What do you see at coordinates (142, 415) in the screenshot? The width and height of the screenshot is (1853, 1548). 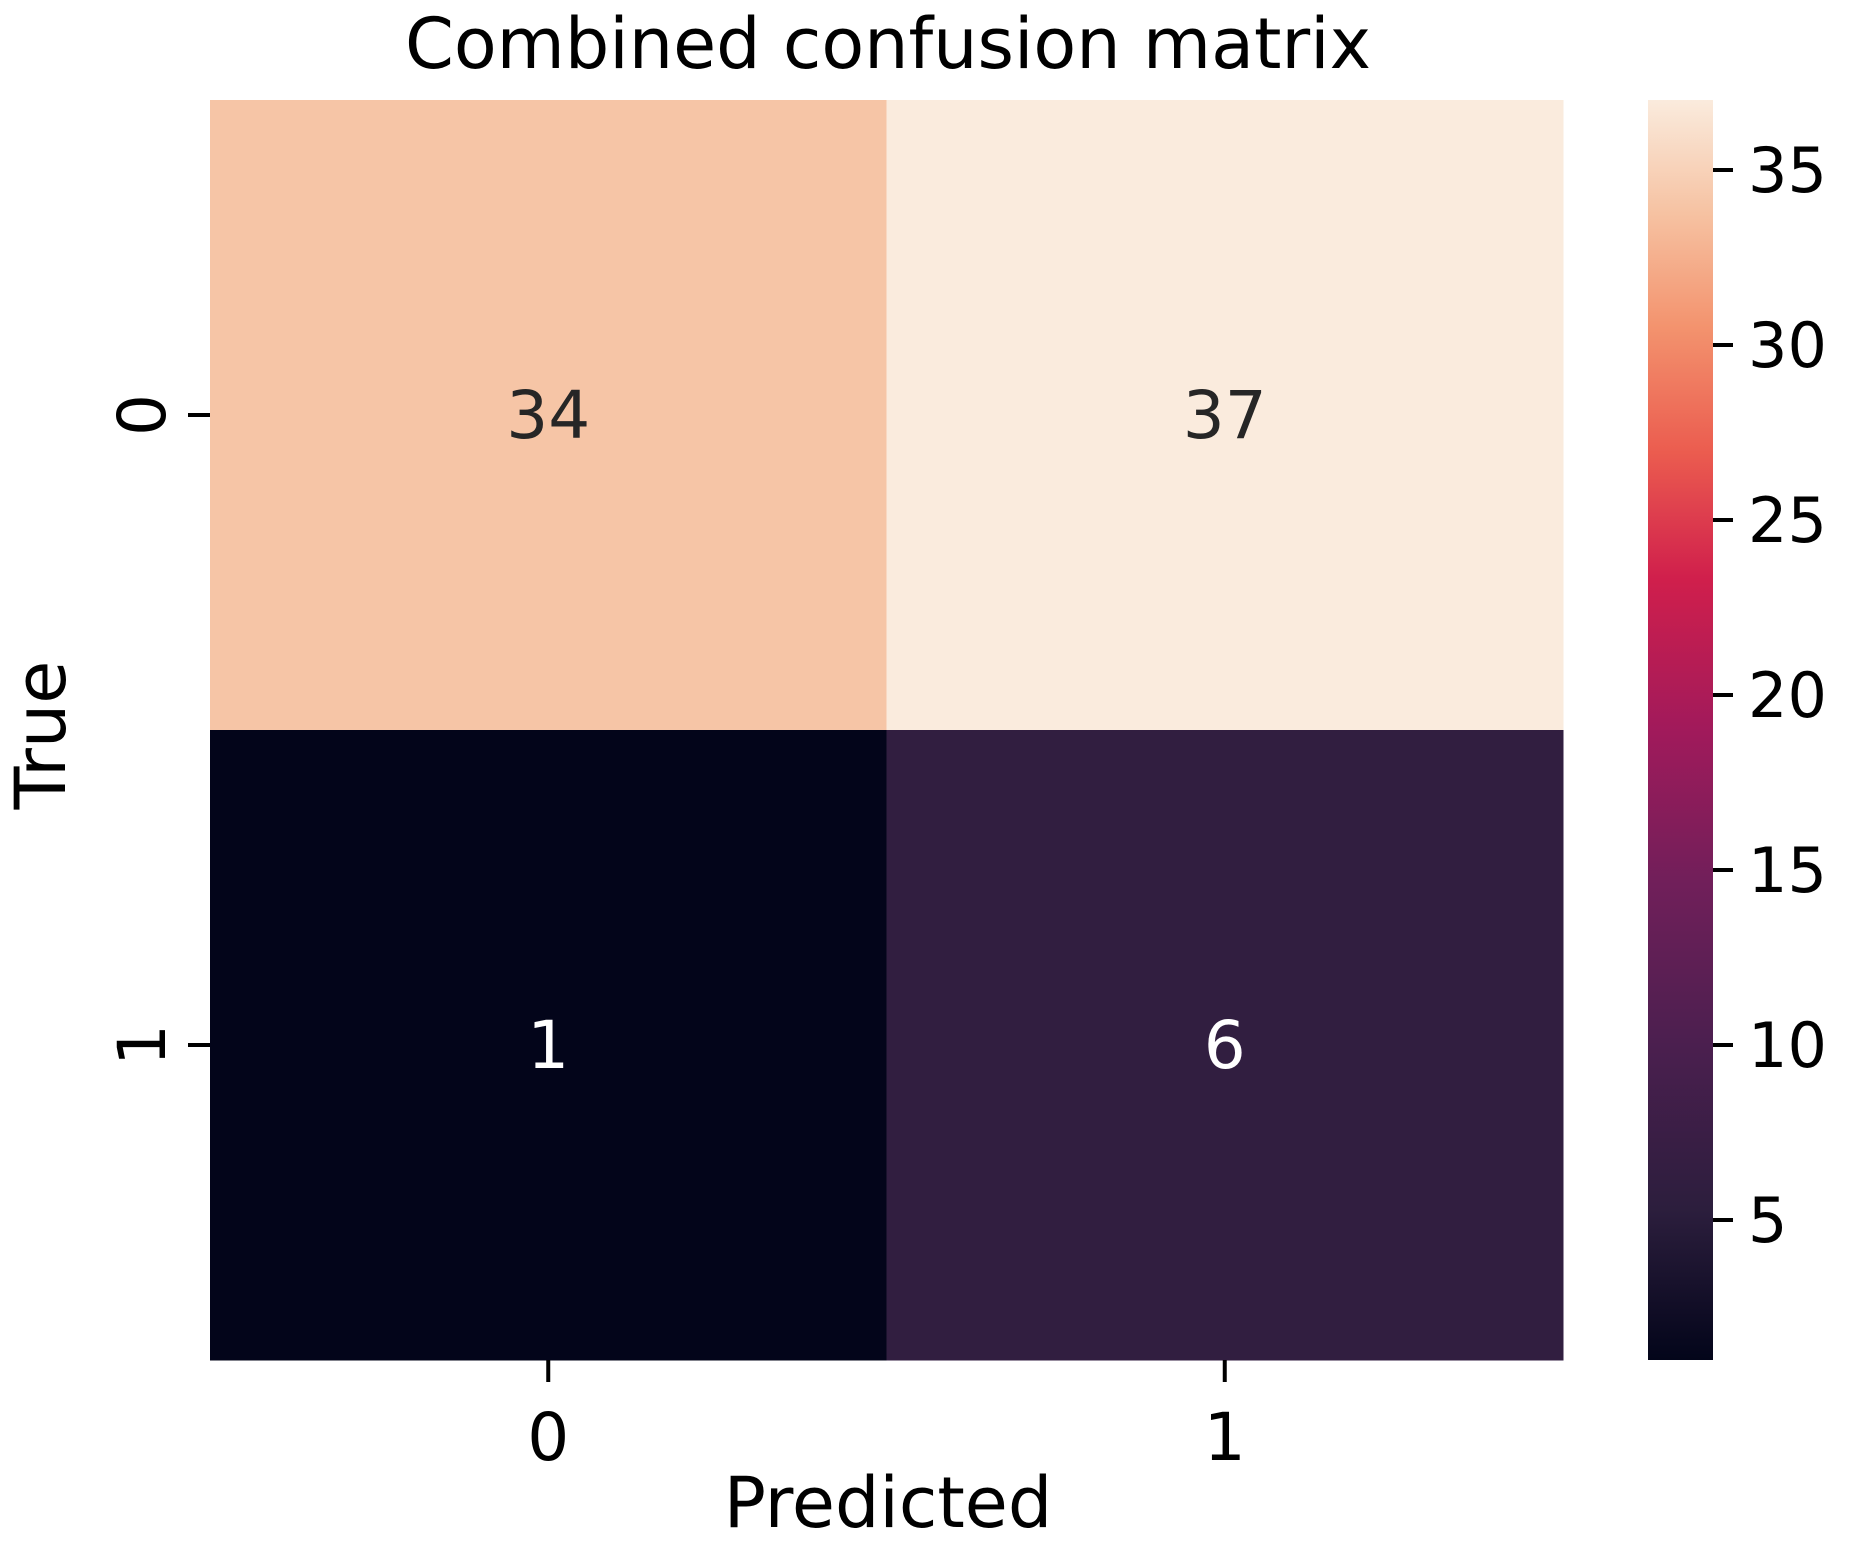 I see `y-tick-label-0: 0` at bounding box center [142, 415].